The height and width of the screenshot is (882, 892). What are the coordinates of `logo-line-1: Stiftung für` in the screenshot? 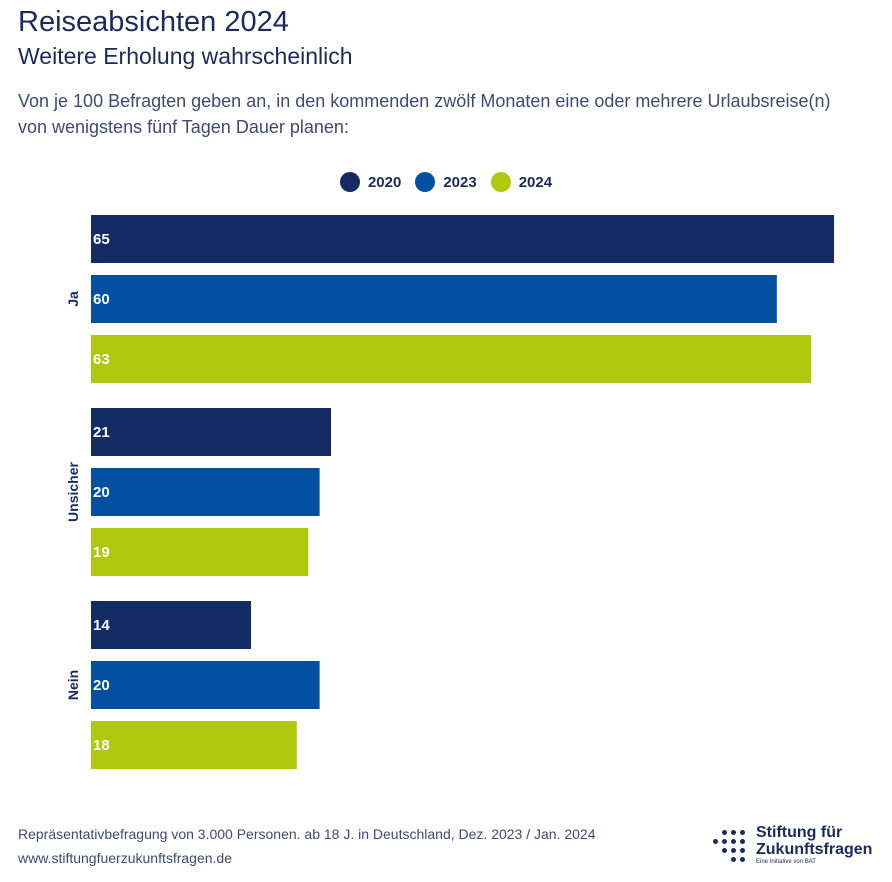 It's located at (799, 832).